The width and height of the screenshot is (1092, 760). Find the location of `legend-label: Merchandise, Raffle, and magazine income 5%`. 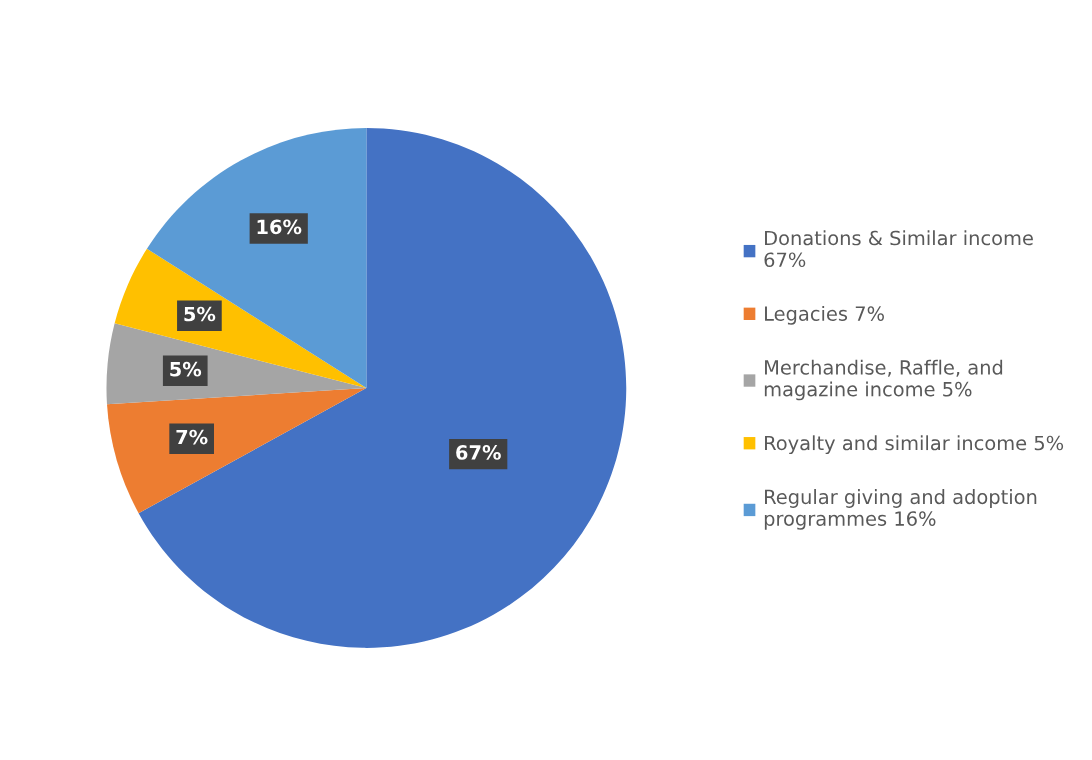

legend-label: Merchandise, Raffle, and magazine income 5% is located at coordinates (883, 380).